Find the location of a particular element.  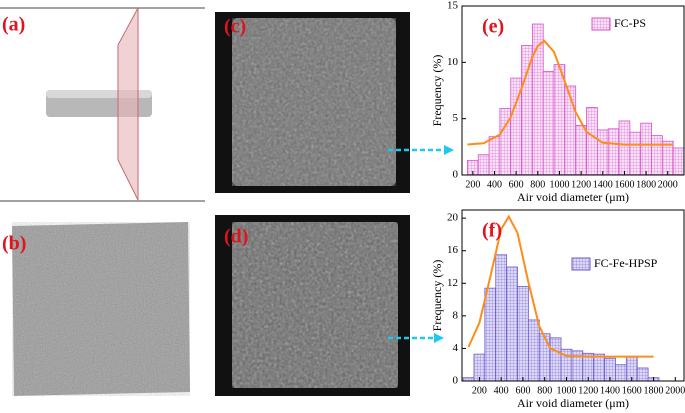

y-tick-label: 12 is located at coordinates (452, 283).